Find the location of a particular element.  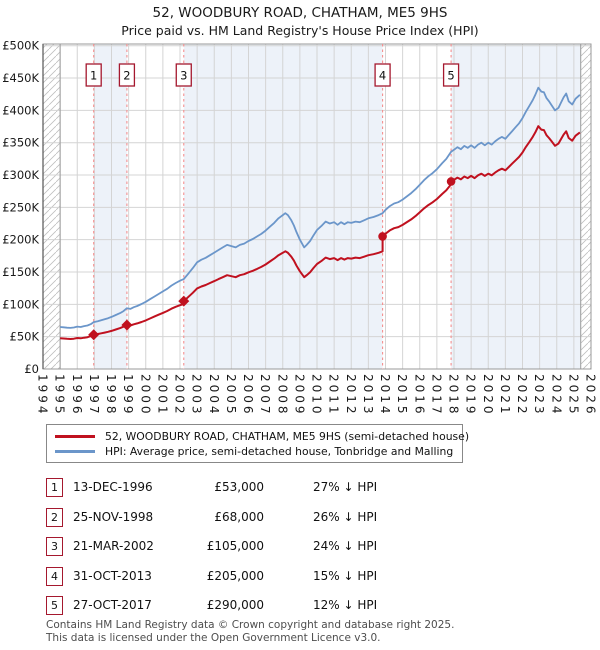

x-tick-label: 2020 is located at coordinates (488, 395).